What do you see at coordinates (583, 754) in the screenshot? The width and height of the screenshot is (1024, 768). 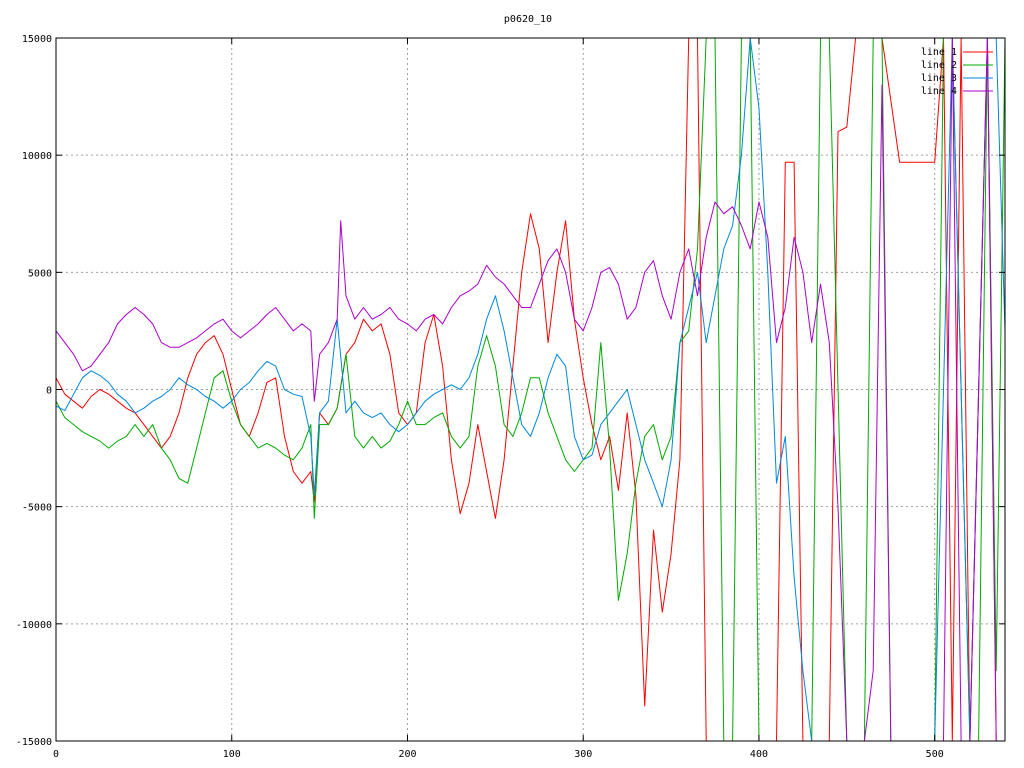 I see `x-tick-label: 300` at bounding box center [583, 754].